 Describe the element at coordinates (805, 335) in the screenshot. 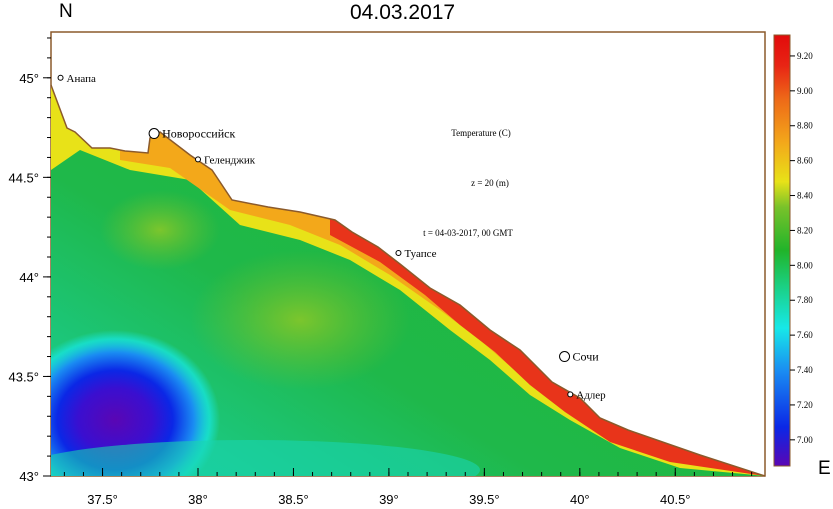

I see `colorbar-tick-label: 7.60` at that location.